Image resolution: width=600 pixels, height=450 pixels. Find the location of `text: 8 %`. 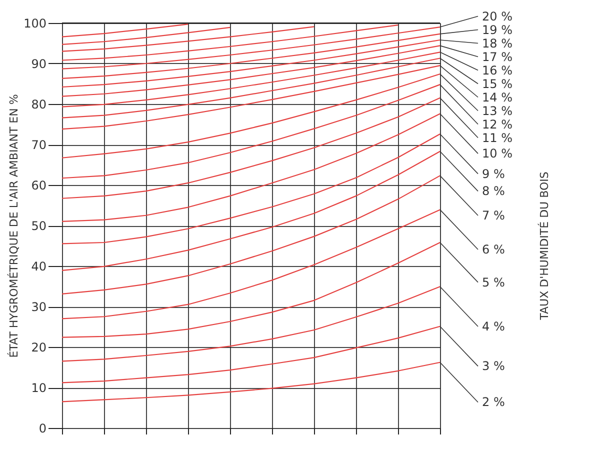

text: 8 % is located at coordinates (493, 191).